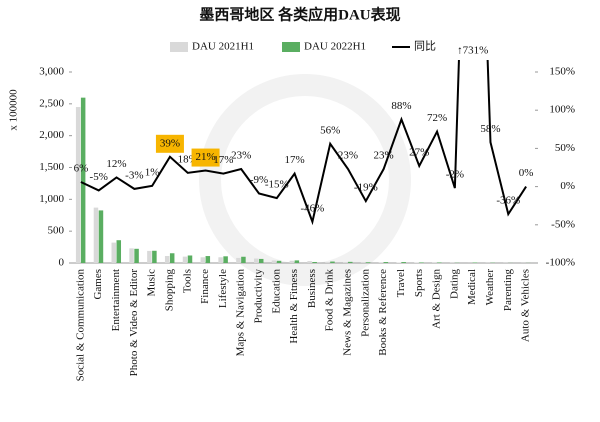  What do you see at coordinates (560, 263) in the screenshot?
I see `y2-tick-label: -100%` at bounding box center [560, 263].